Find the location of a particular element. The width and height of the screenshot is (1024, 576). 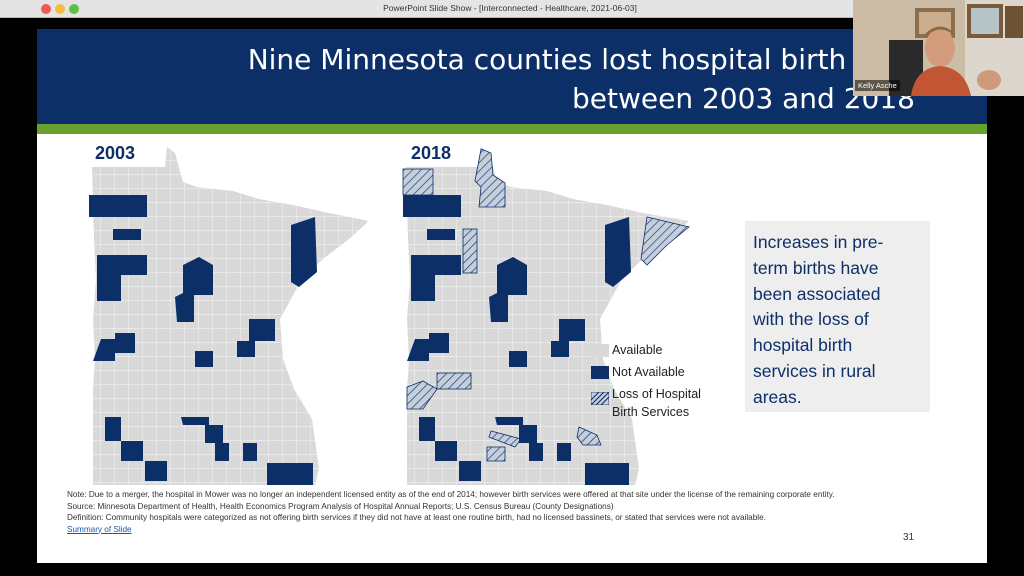

legend-label-available: Available is located at coordinates (637, 350).